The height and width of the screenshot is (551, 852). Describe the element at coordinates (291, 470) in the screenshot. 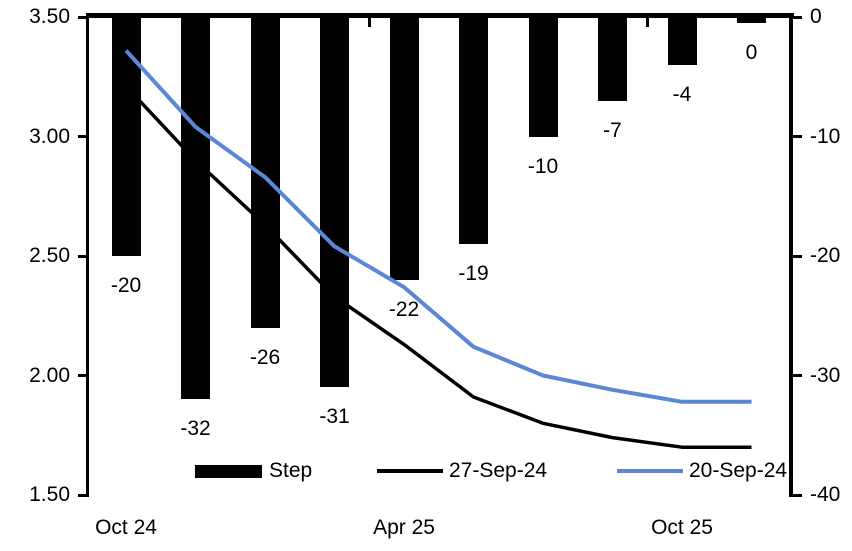

I see `legend-label-step: Step` at that location.